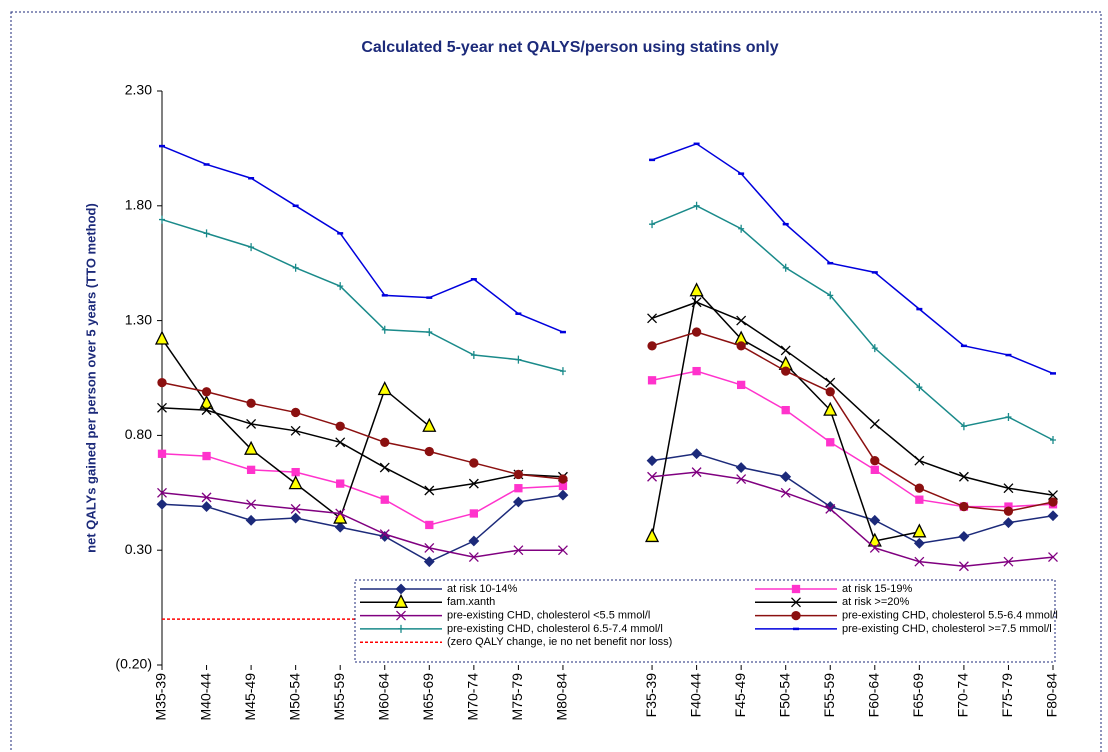  I want to click on x-tick-label: F80-84, so click(1052, 695).